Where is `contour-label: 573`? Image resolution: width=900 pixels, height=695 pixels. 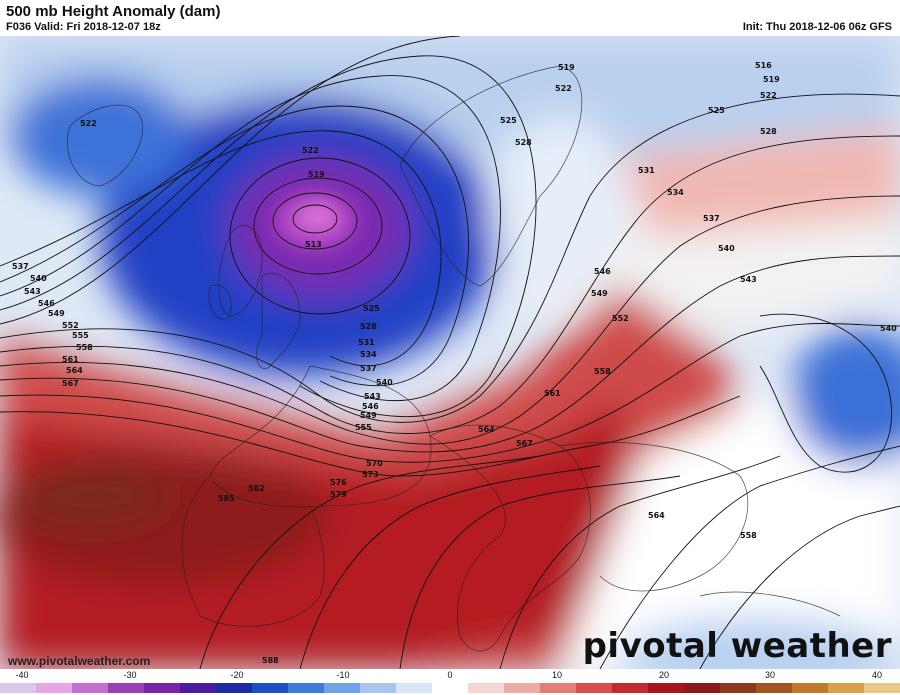
contour-label: 573 is located at coordinates (370, 474).